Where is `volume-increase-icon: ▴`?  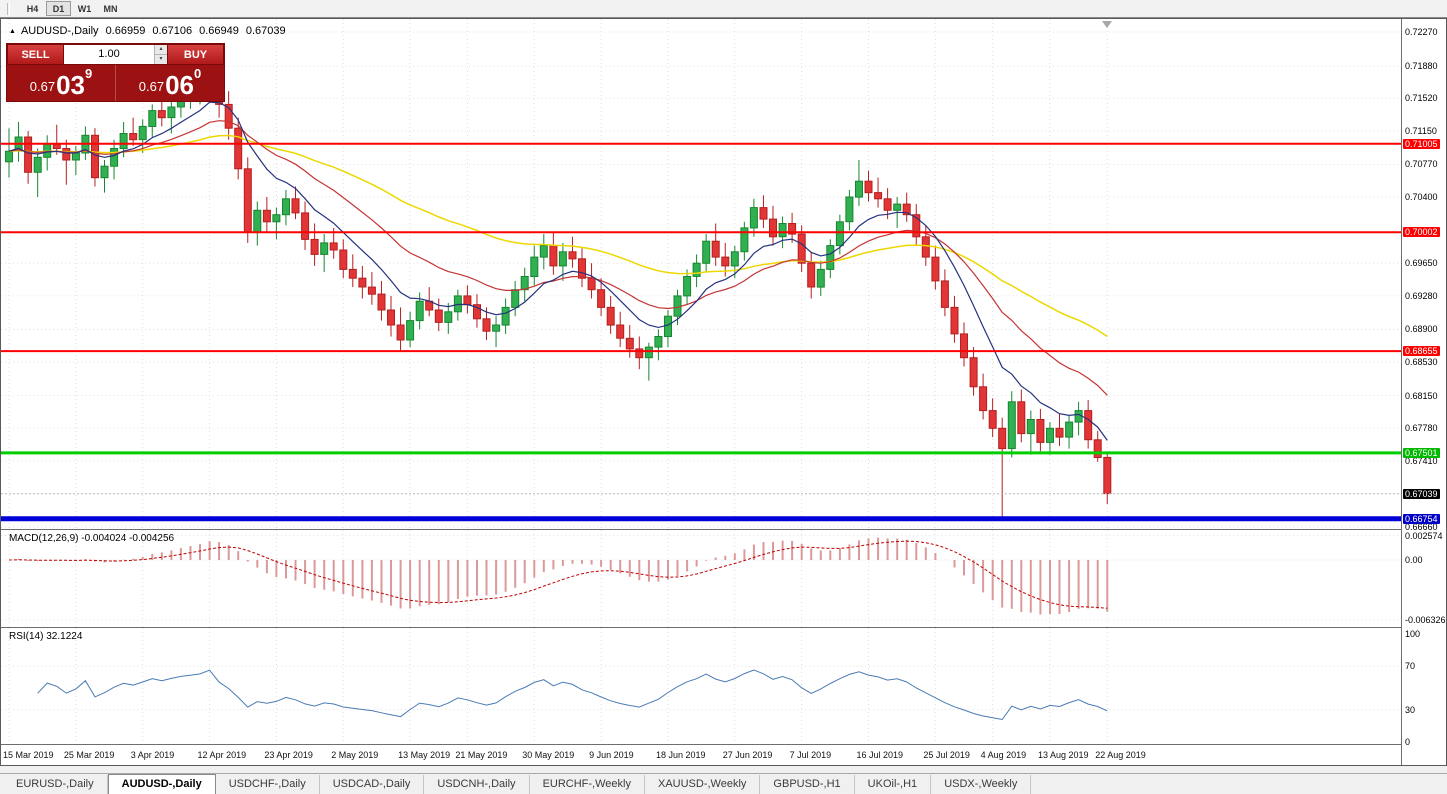
volume-increase-icon: ▴ is located at coordinates (161, 50).